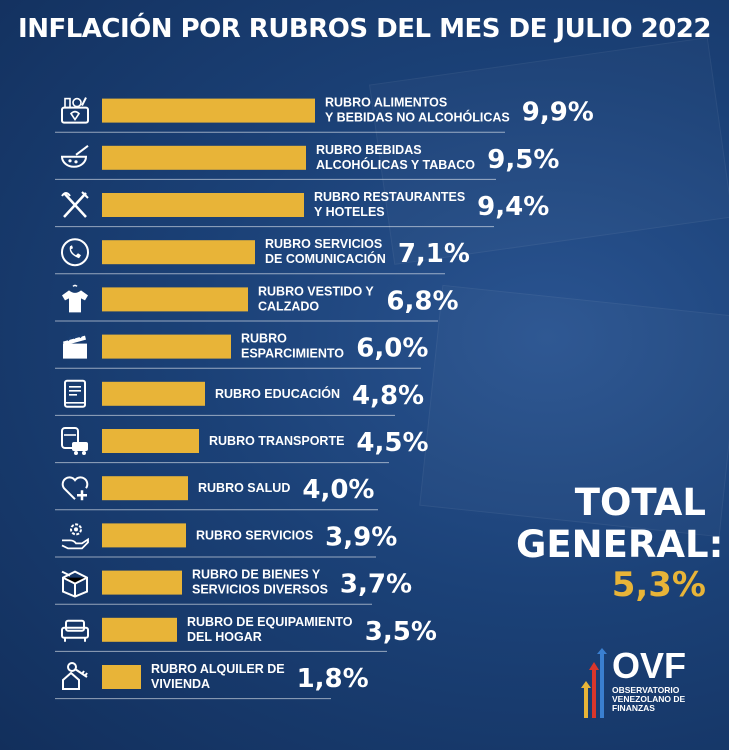  Describe the element at coordinates (75, 298) in the screenshot. I see `shirt-icon` at that location.